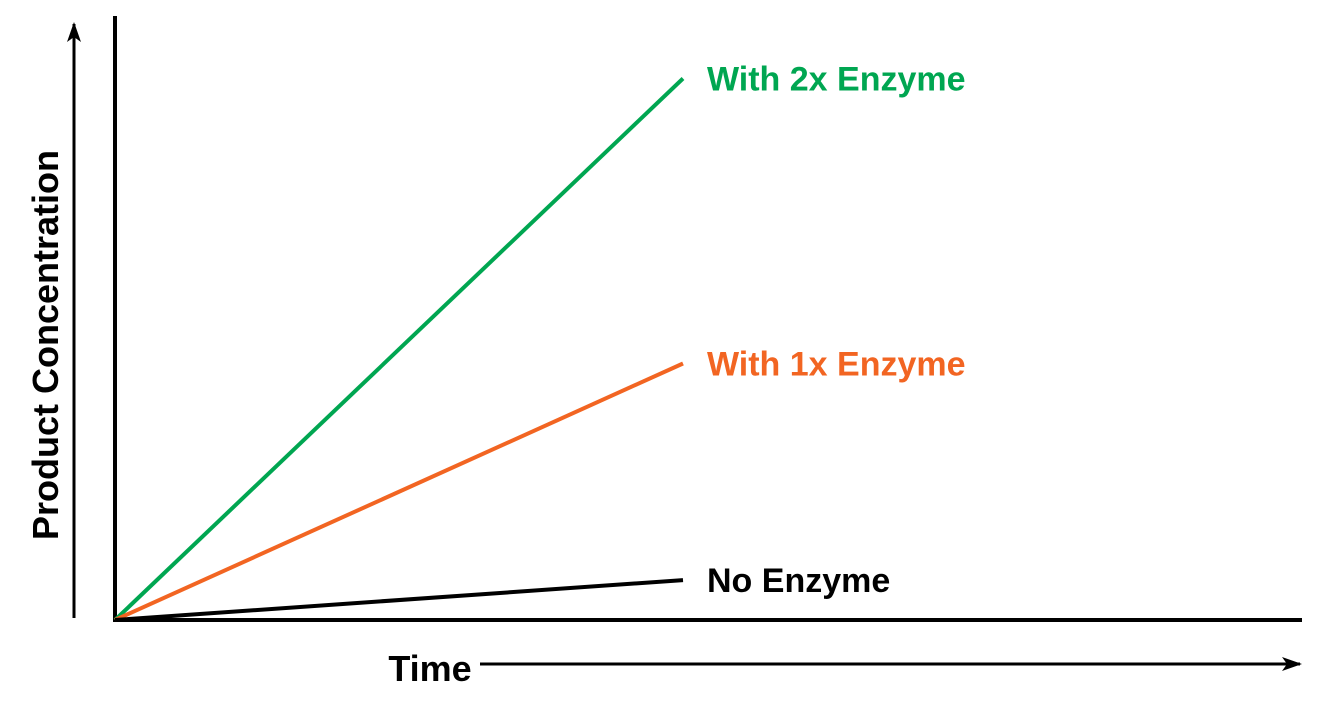 The image size is (1332, 714). Describe the element at coordinates (798, 581) in the screenshot. I see `series-label-no-enzyme: No Enzyme` at that location.